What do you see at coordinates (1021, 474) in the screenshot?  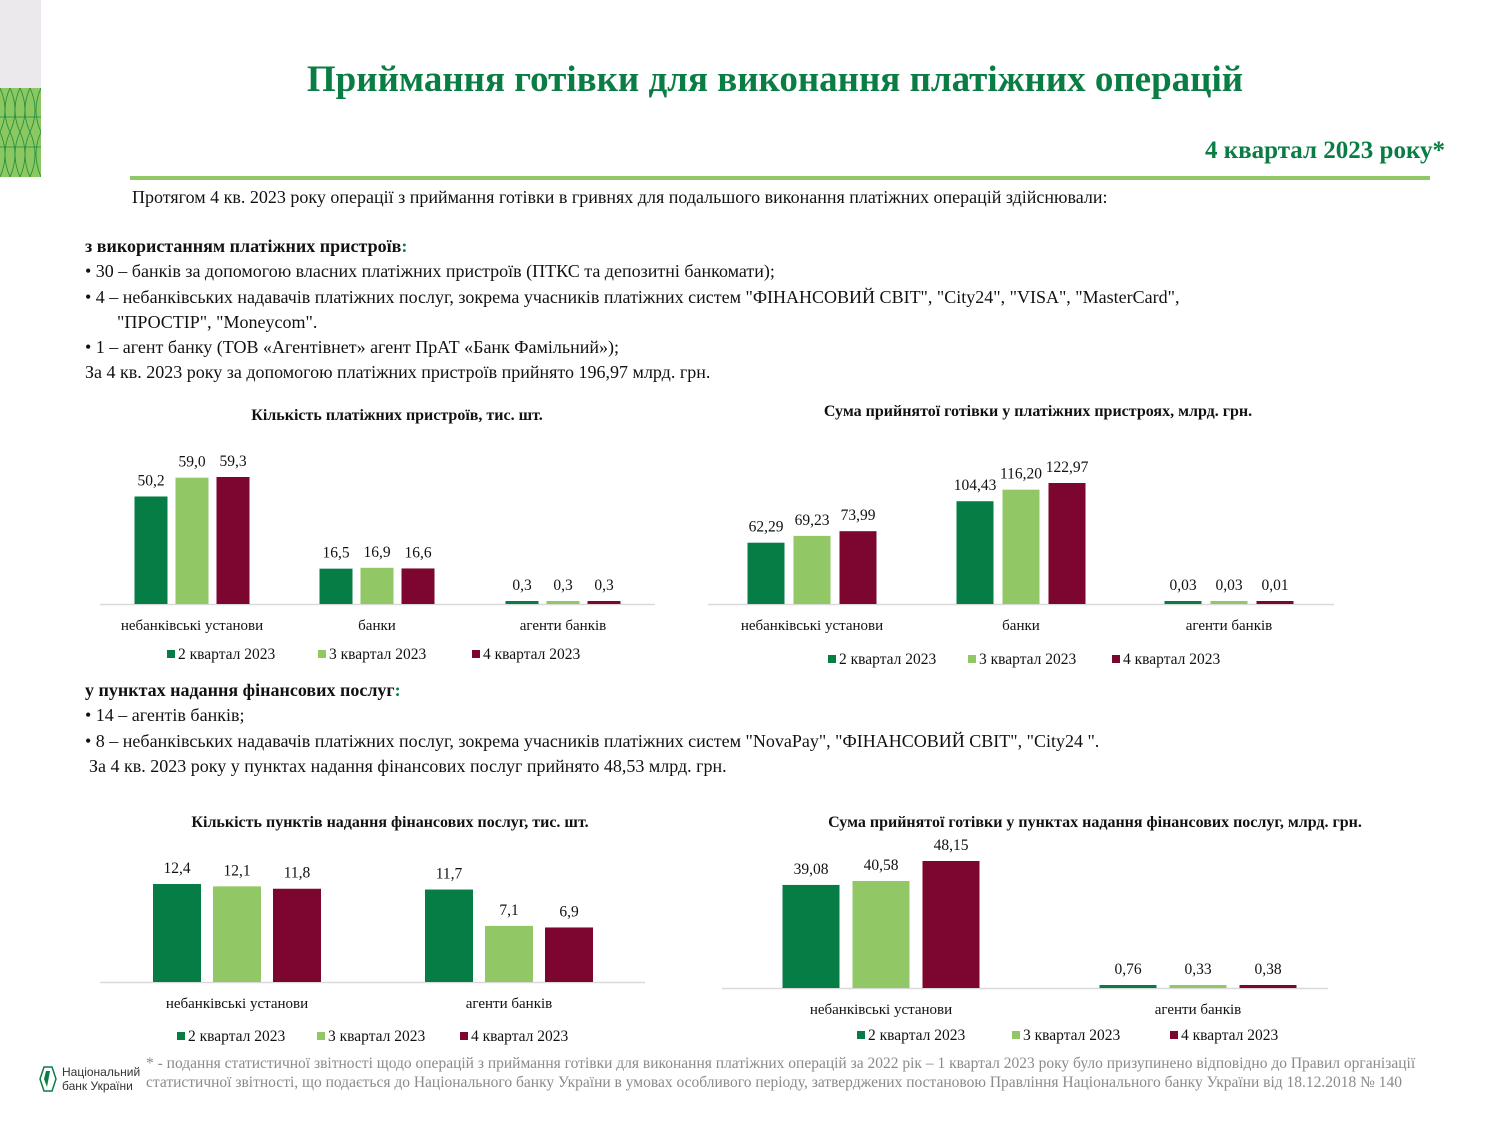 I see `data-label: 116,20` at bounding box center [1021, 474].